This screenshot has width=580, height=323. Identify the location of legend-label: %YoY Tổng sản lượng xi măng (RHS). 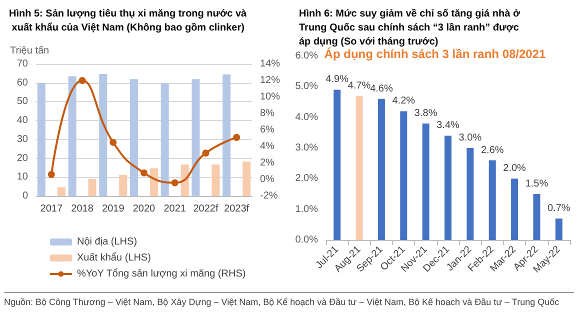
(161, 274).